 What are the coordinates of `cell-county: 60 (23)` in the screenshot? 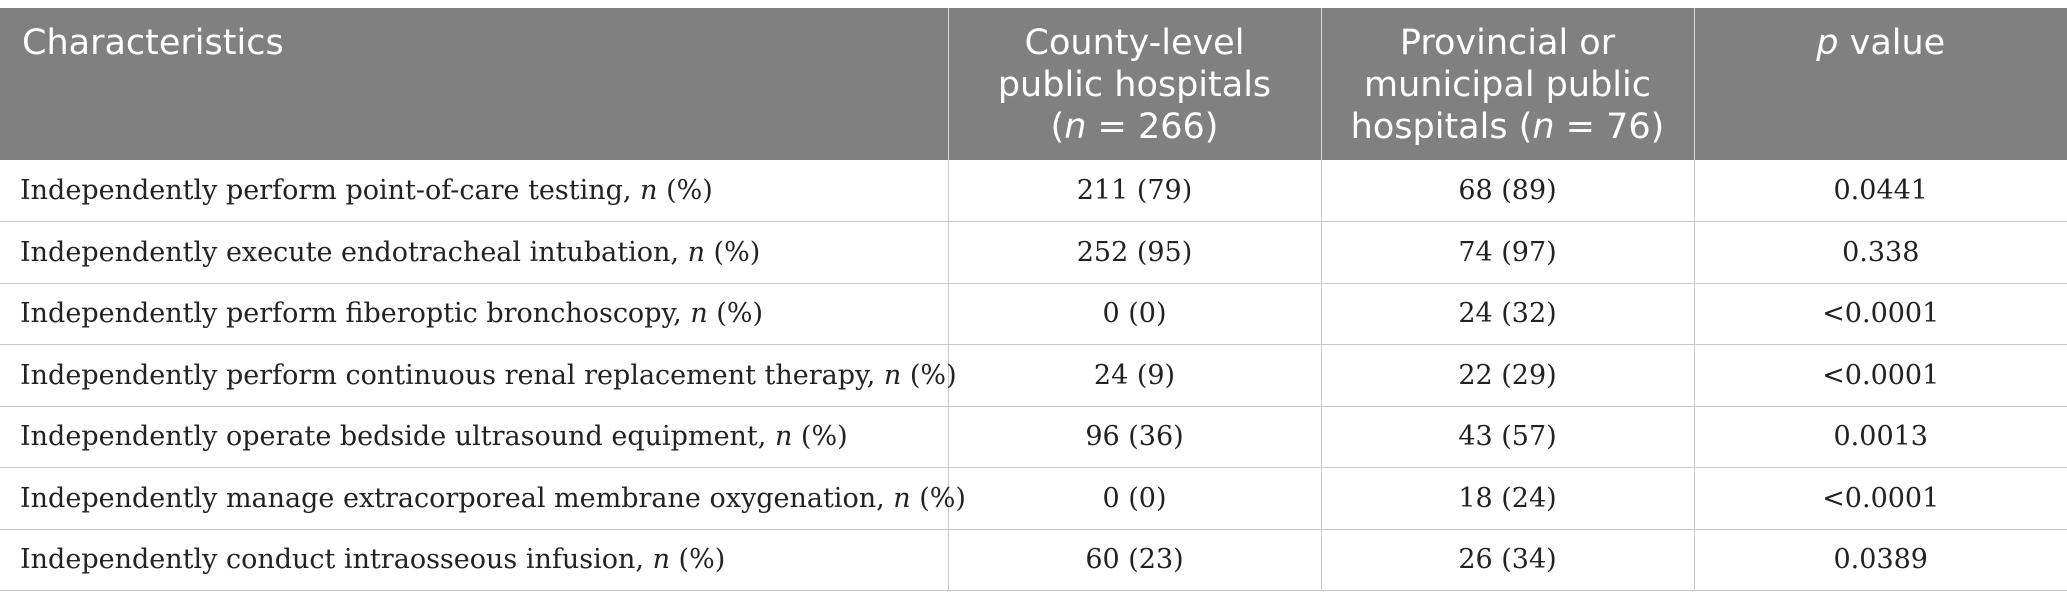 It's located at (1135, 560).